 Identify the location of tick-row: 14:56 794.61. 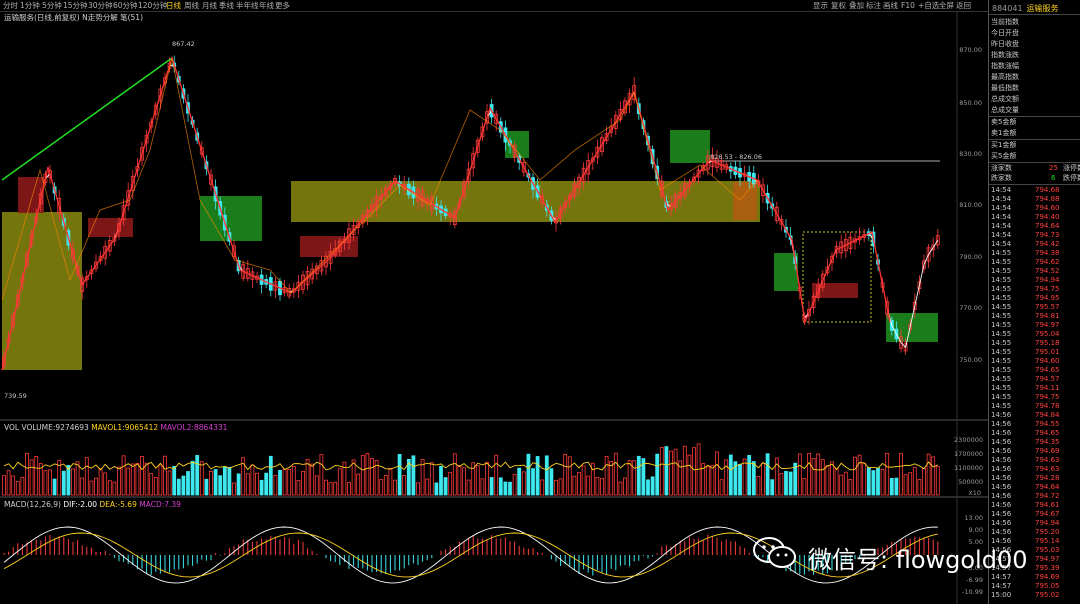
(1035, 505).